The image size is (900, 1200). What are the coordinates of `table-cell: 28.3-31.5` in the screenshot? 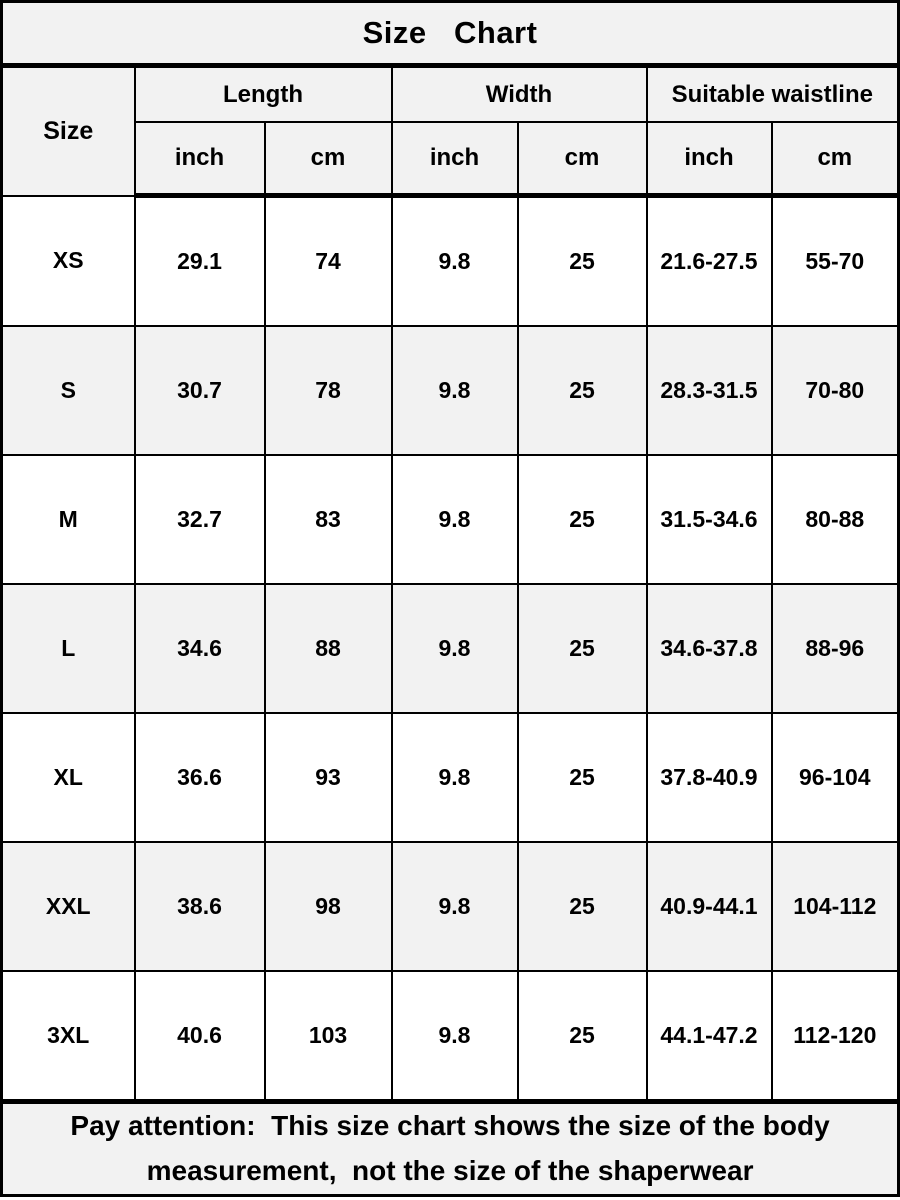 It's located at (709, 391).